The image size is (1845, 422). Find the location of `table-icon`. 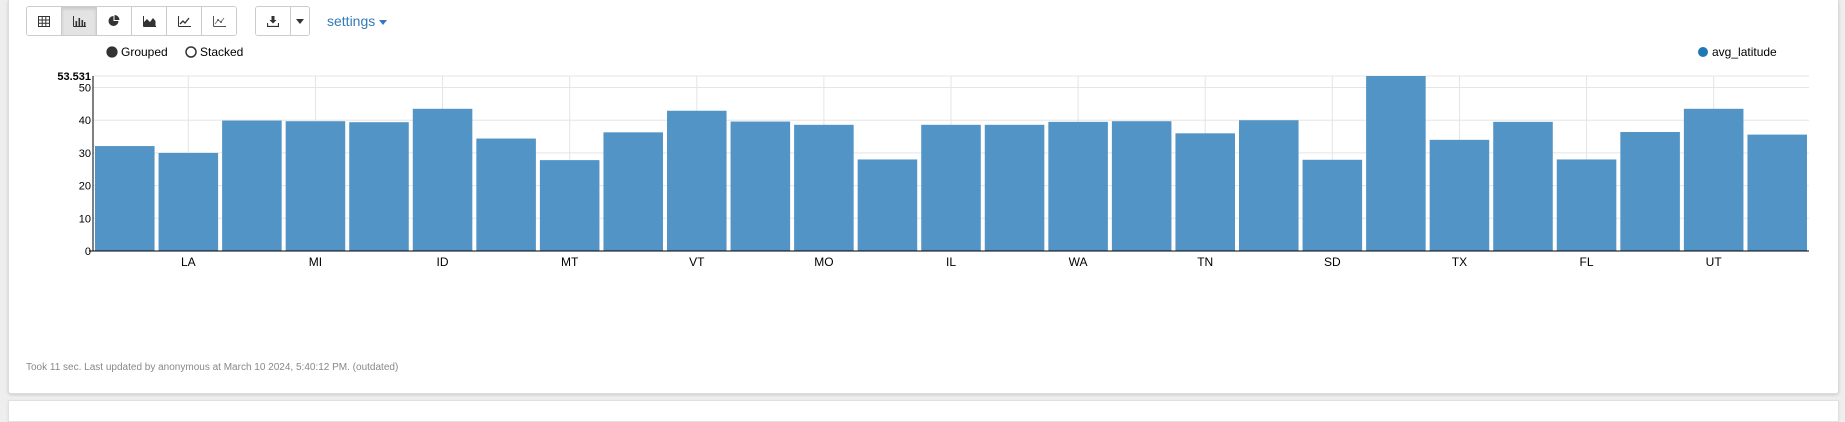

table-icon is located at coordinates (44, 21).